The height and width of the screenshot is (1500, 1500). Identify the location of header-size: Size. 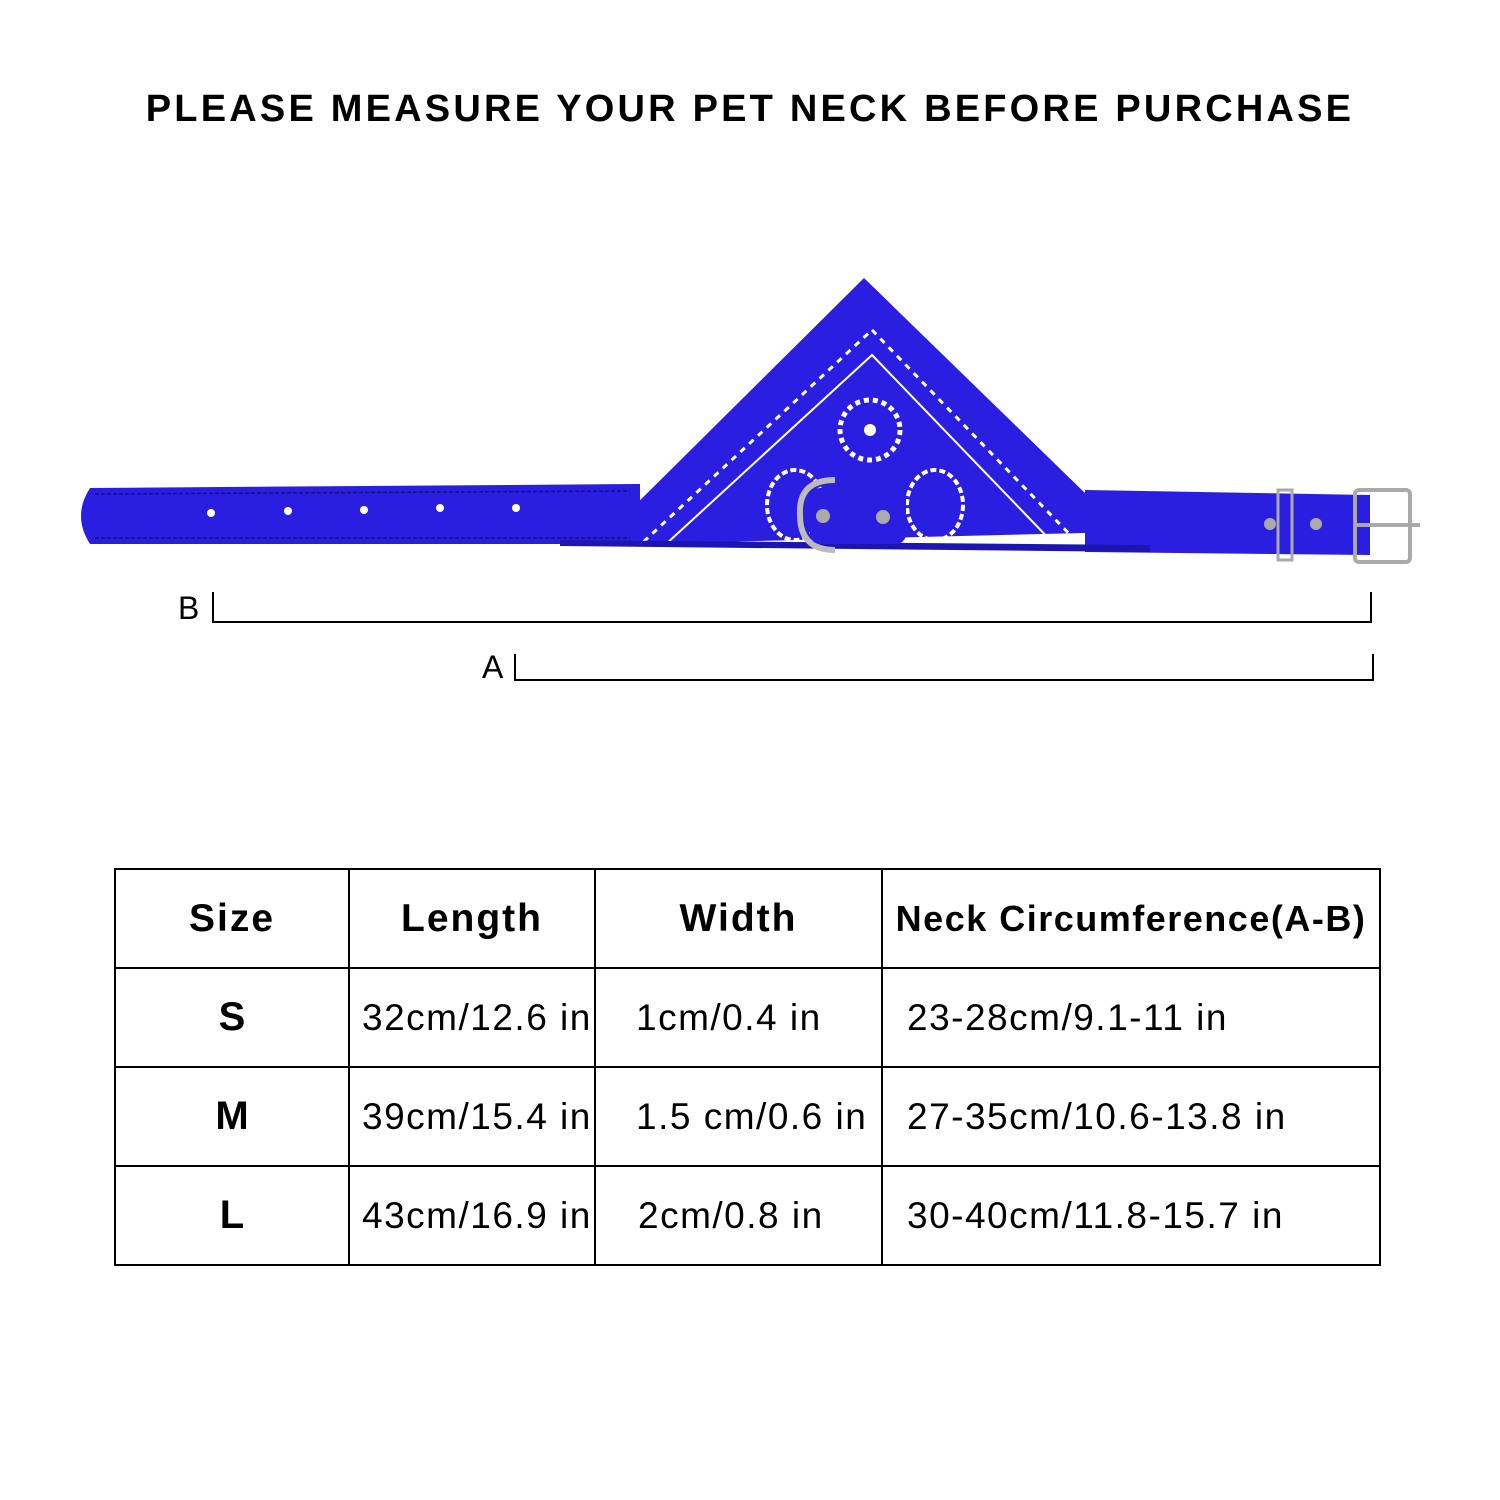
(232, 918).